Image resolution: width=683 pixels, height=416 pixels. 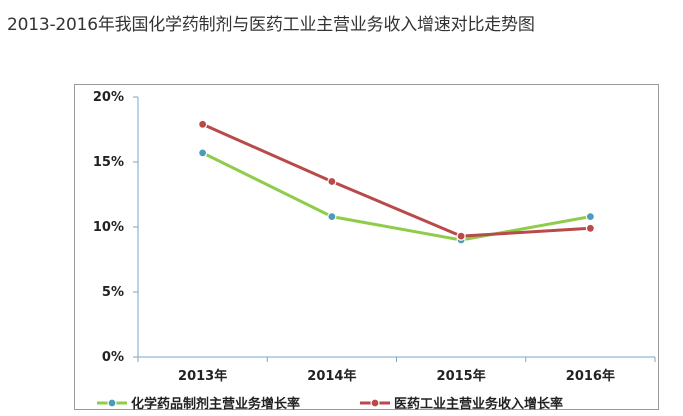 What do you see at coordinates (590, 376) in the screenshot?
I see `x-tick-label: 2016年` at bounding box center [590, 376].